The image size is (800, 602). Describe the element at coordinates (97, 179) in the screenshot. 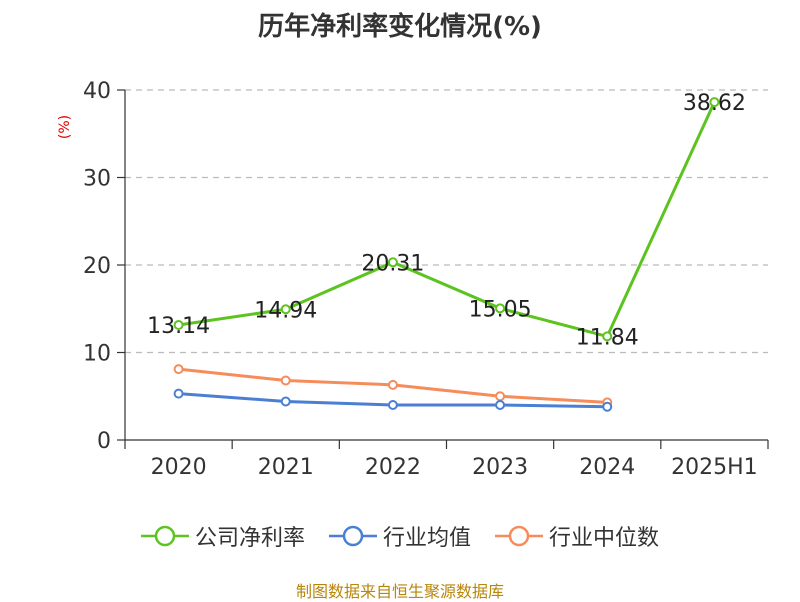

I see `y-tick-label: 30` at that location.